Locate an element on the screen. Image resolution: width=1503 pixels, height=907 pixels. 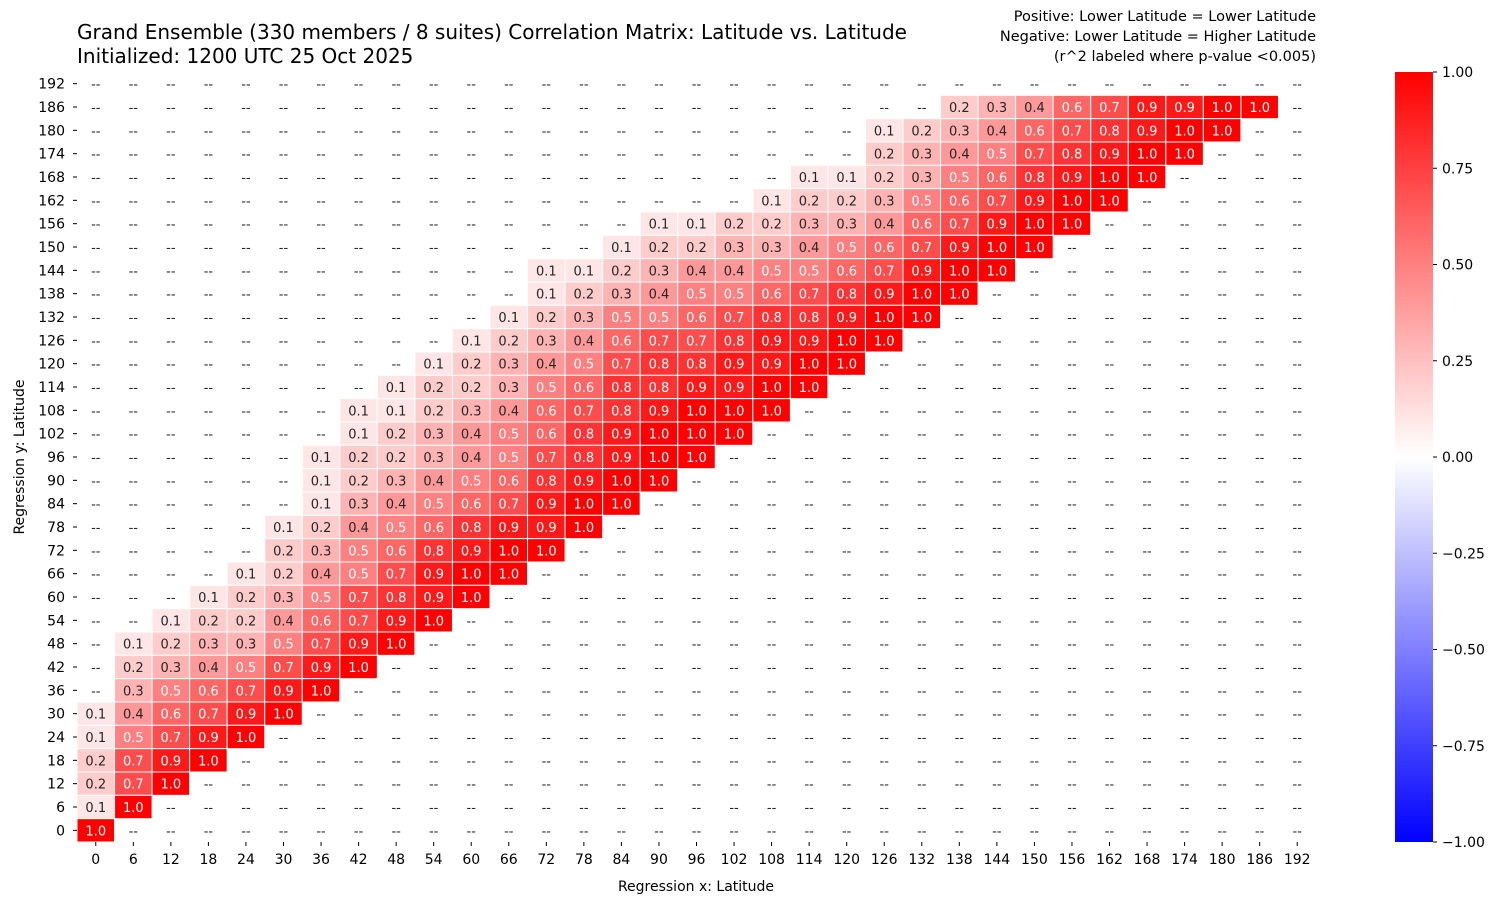
y-tick-label: 168 is located at coordinates (51, 178).